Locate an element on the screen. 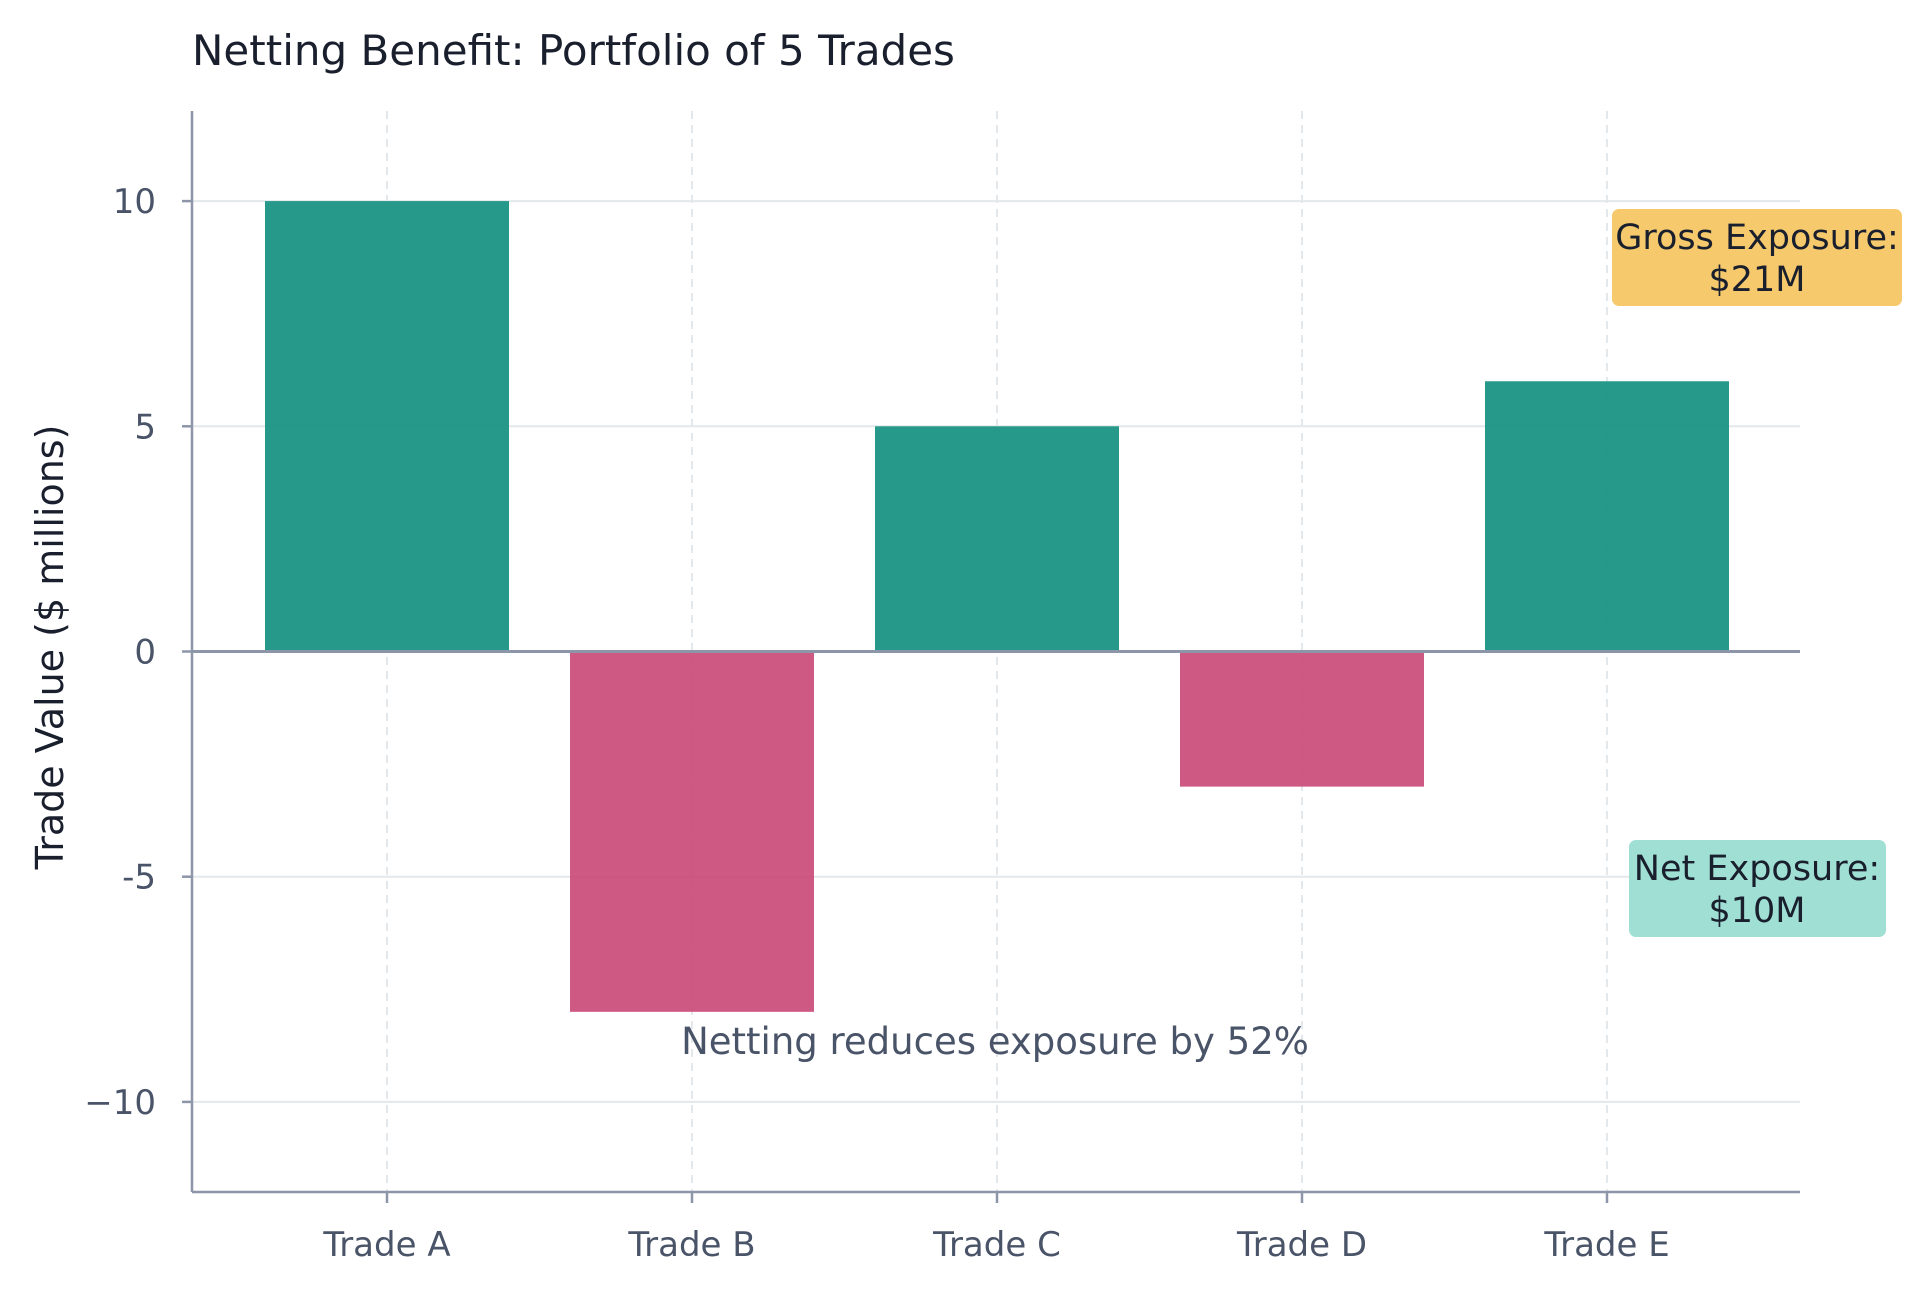 This screenshot has width=1920, height=1292. net-exposure-label: Net Exposure: is located at coordinates (1757, 869).